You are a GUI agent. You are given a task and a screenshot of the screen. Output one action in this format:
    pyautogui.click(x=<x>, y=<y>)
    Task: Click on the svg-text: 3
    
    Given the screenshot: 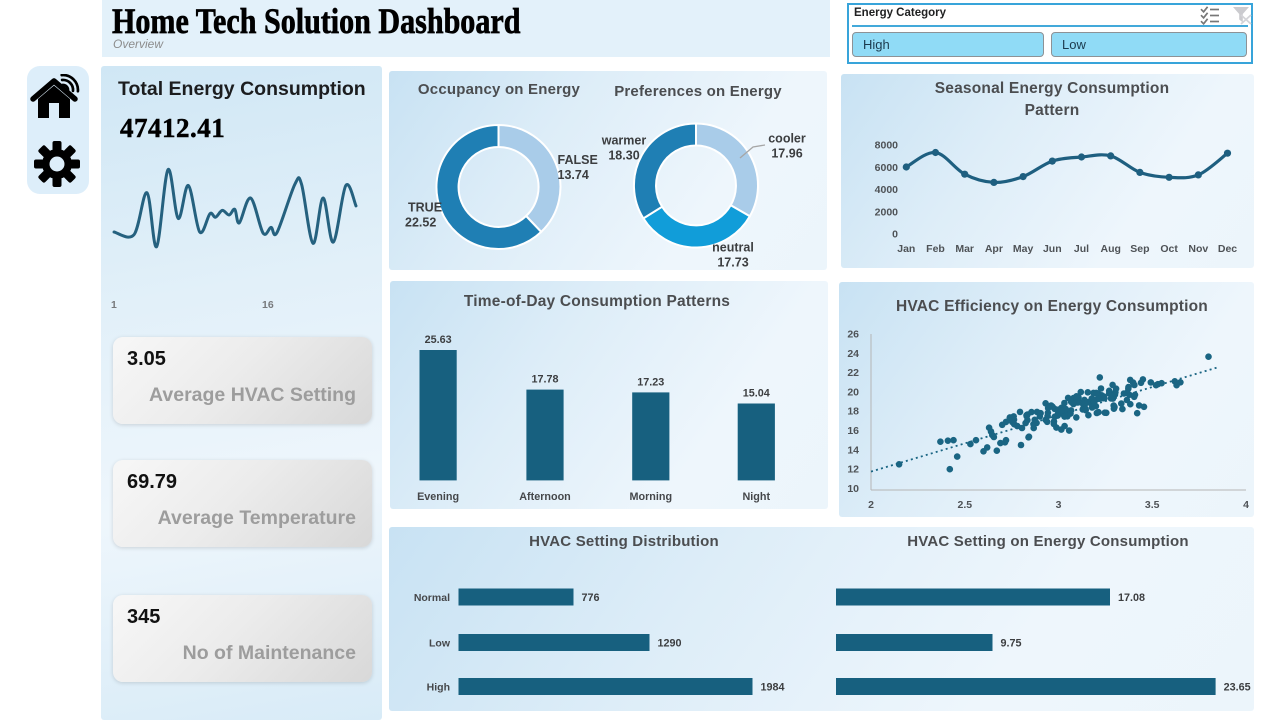 What is the action you would take?
    pyautogui.click(x=1059, y=505)
    